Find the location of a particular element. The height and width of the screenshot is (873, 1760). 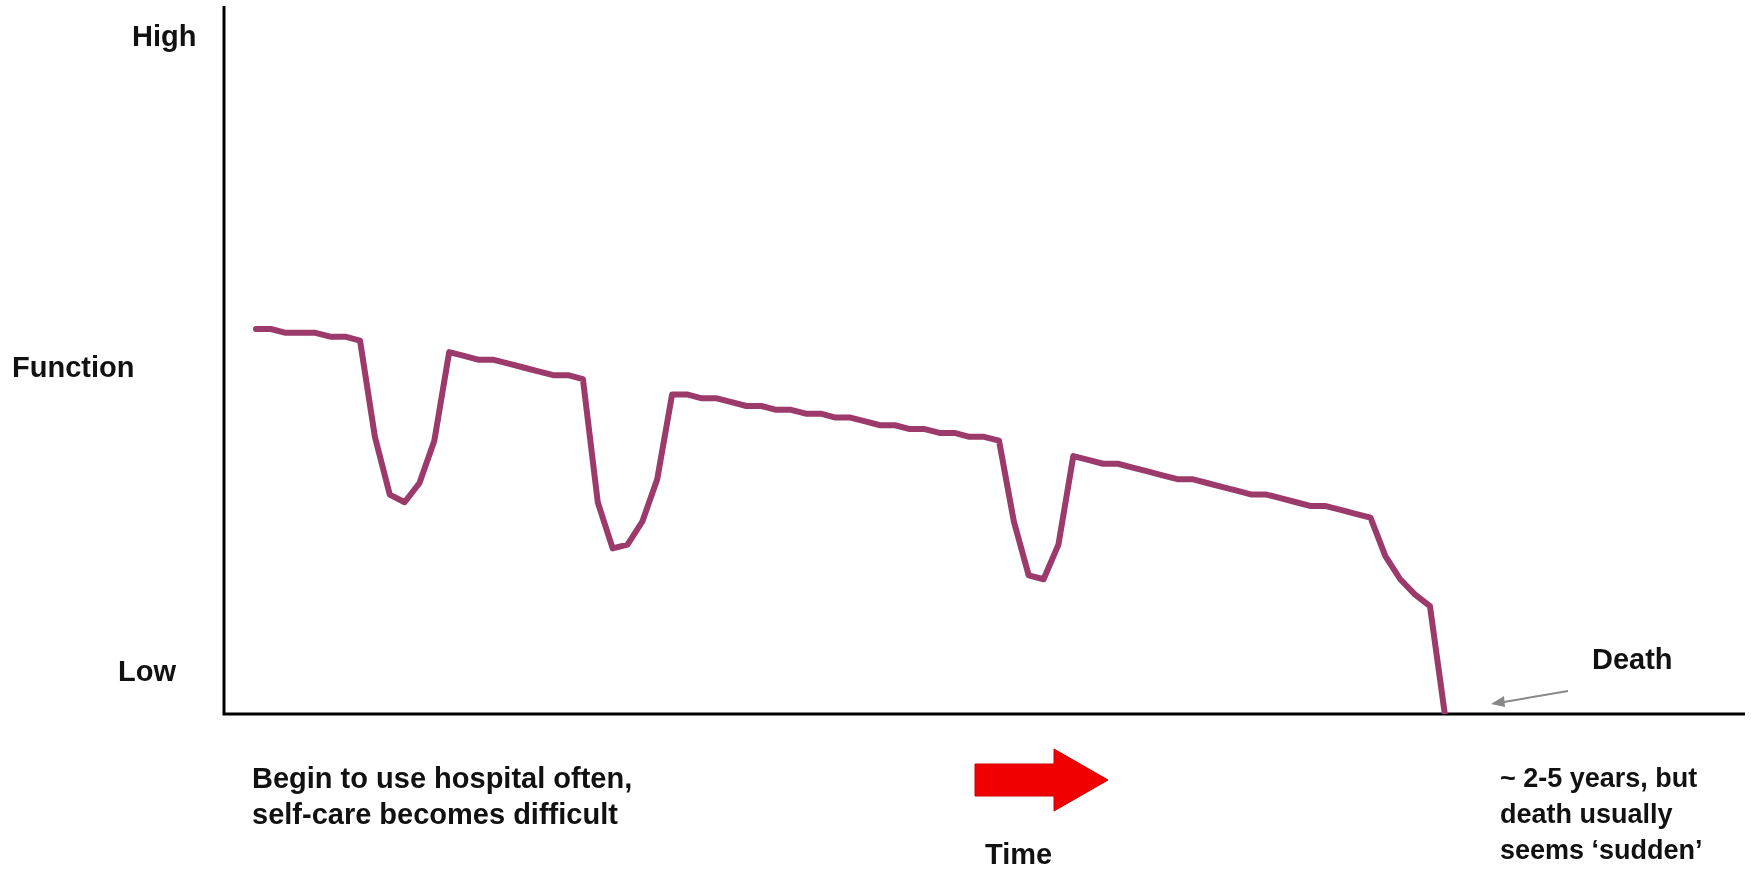

x-axis-title: Time is located at coordinates (1019, 854).